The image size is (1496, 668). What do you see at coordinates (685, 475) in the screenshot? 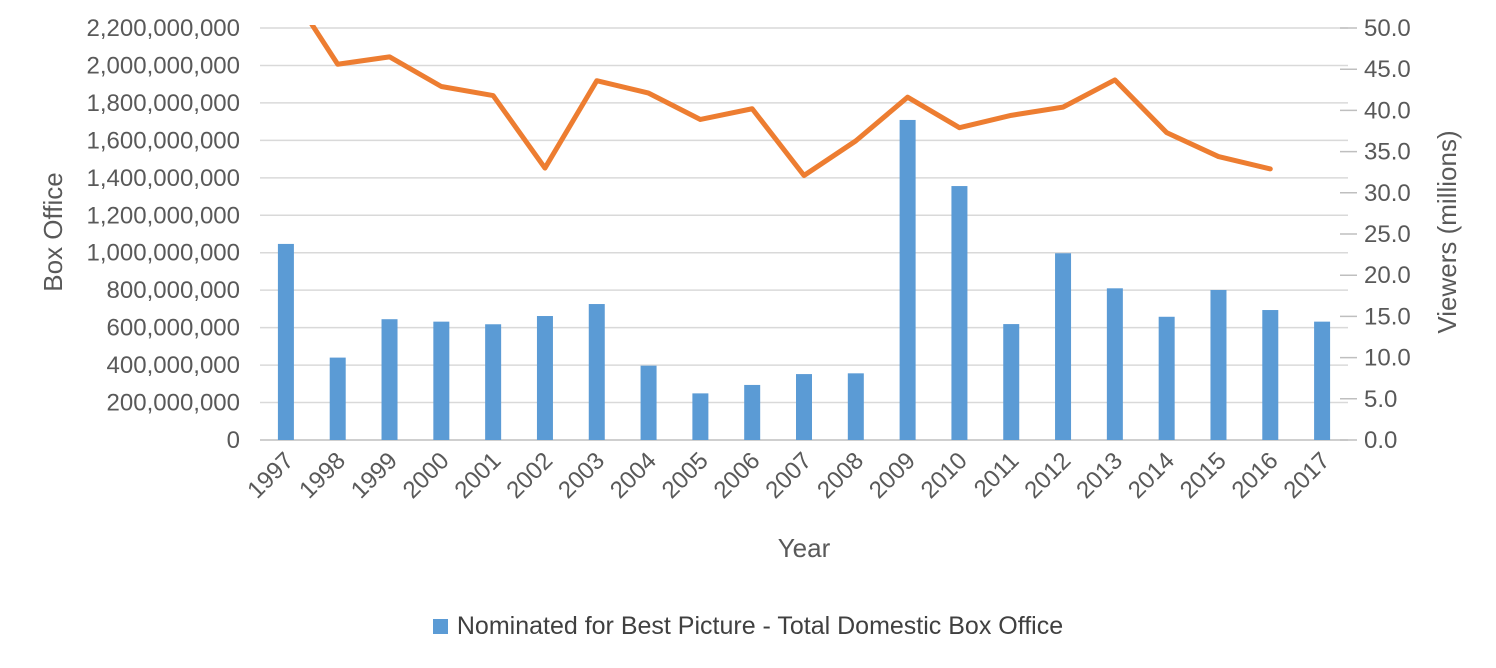
I see `x-tick-label-2005: 2005` at bounding box center [685, 475].